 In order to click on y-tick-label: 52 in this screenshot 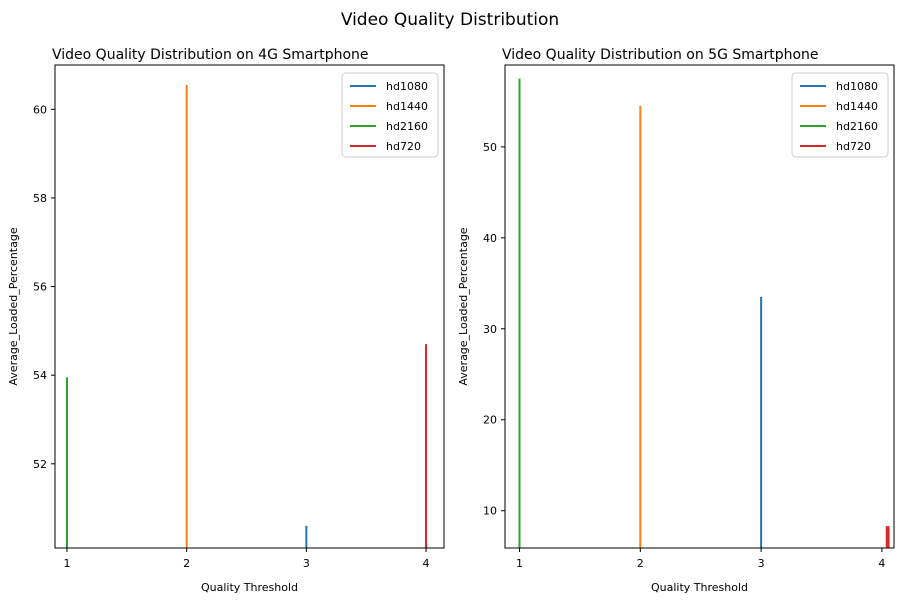, I will do `click(40, 464)`.